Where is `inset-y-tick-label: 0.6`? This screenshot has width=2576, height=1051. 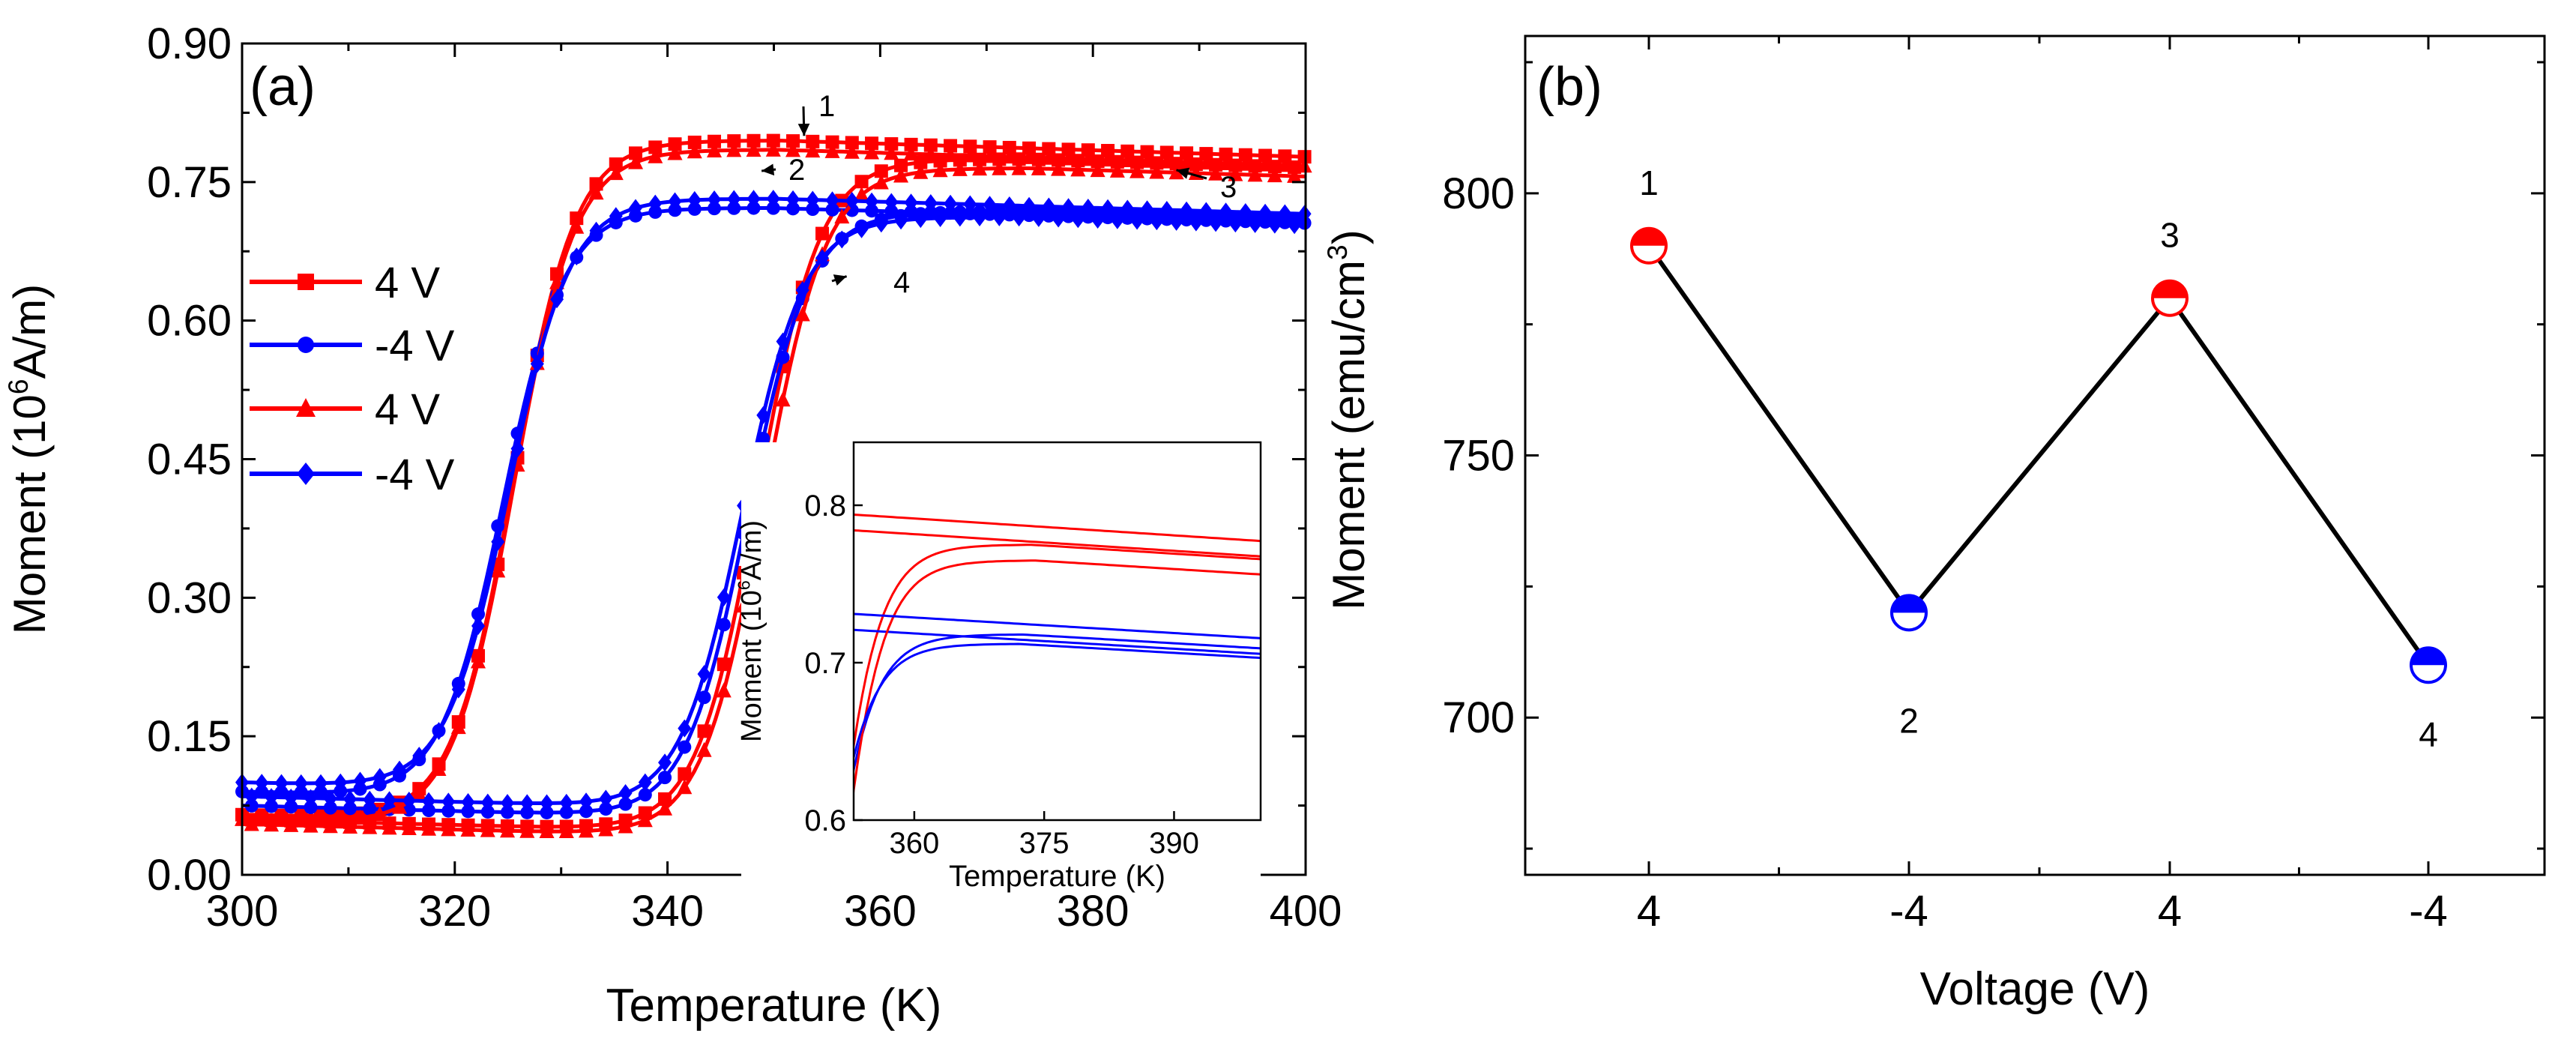
inset-y-tick-label: 0.6 is located at coordinates (825, 820).